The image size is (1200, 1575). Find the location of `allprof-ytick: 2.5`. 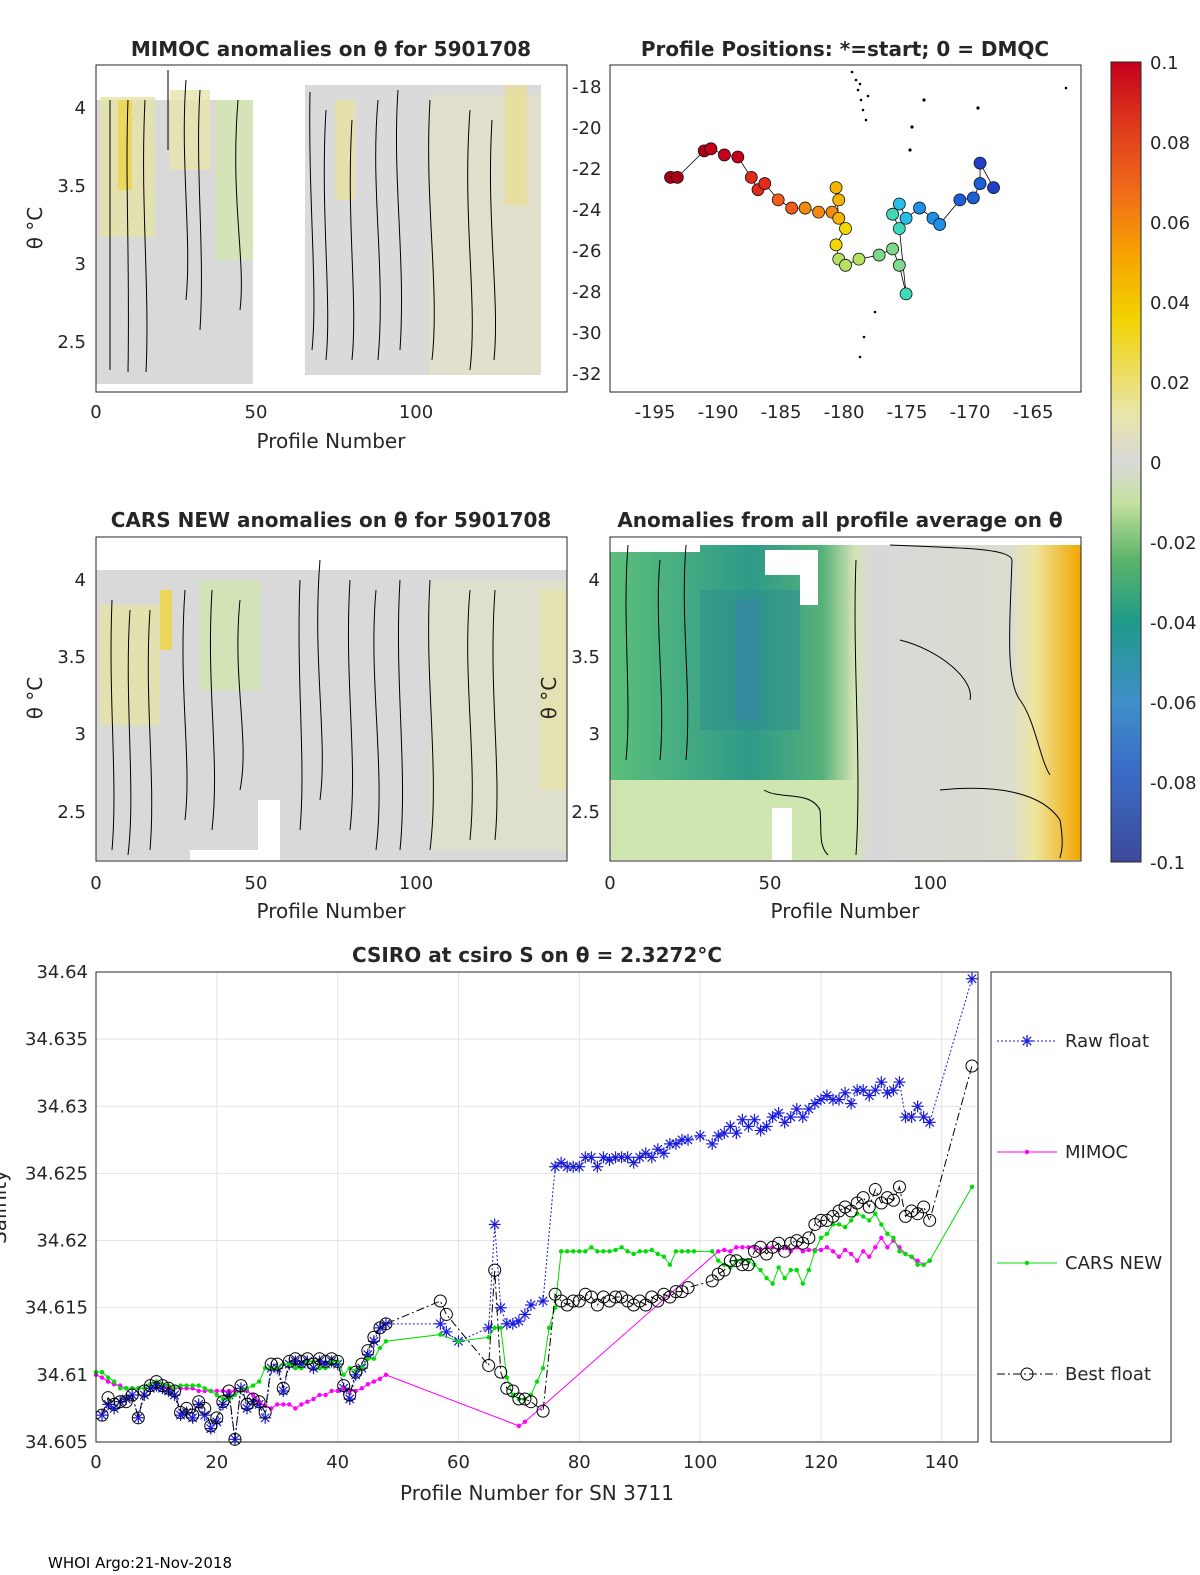

allprof-ytick: 2.5 is located at coordinates (585, 812).